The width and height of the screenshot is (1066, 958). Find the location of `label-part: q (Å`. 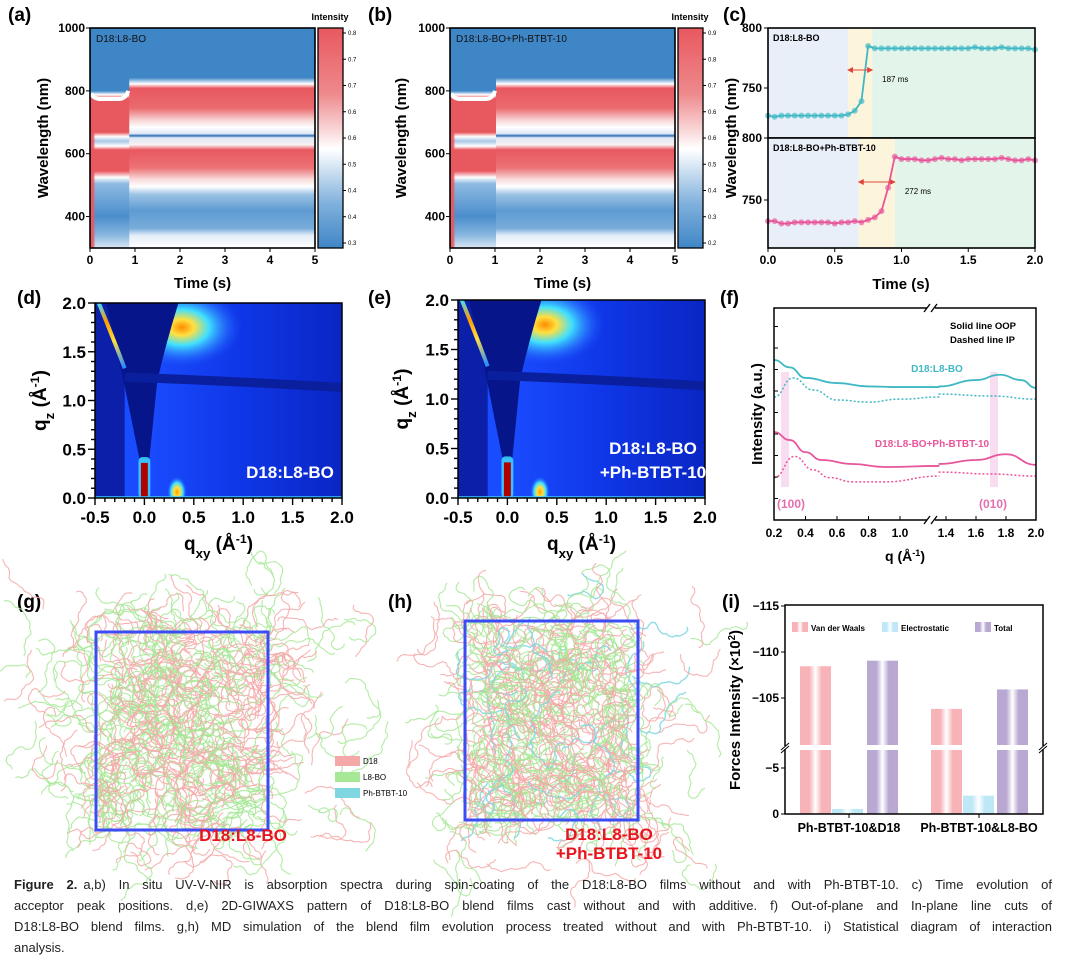

label-part: q (Å is located at coordinates (898, 556).